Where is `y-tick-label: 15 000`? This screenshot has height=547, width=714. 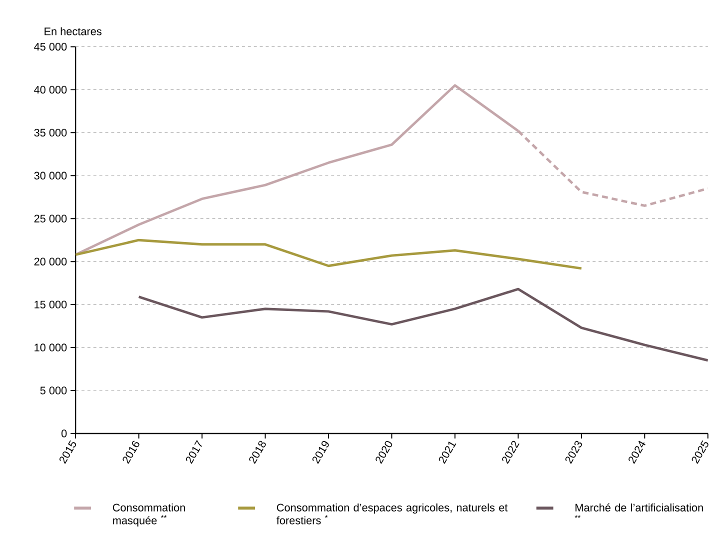
y-tick-label: 15 000 is located at coordinates (50, 304).